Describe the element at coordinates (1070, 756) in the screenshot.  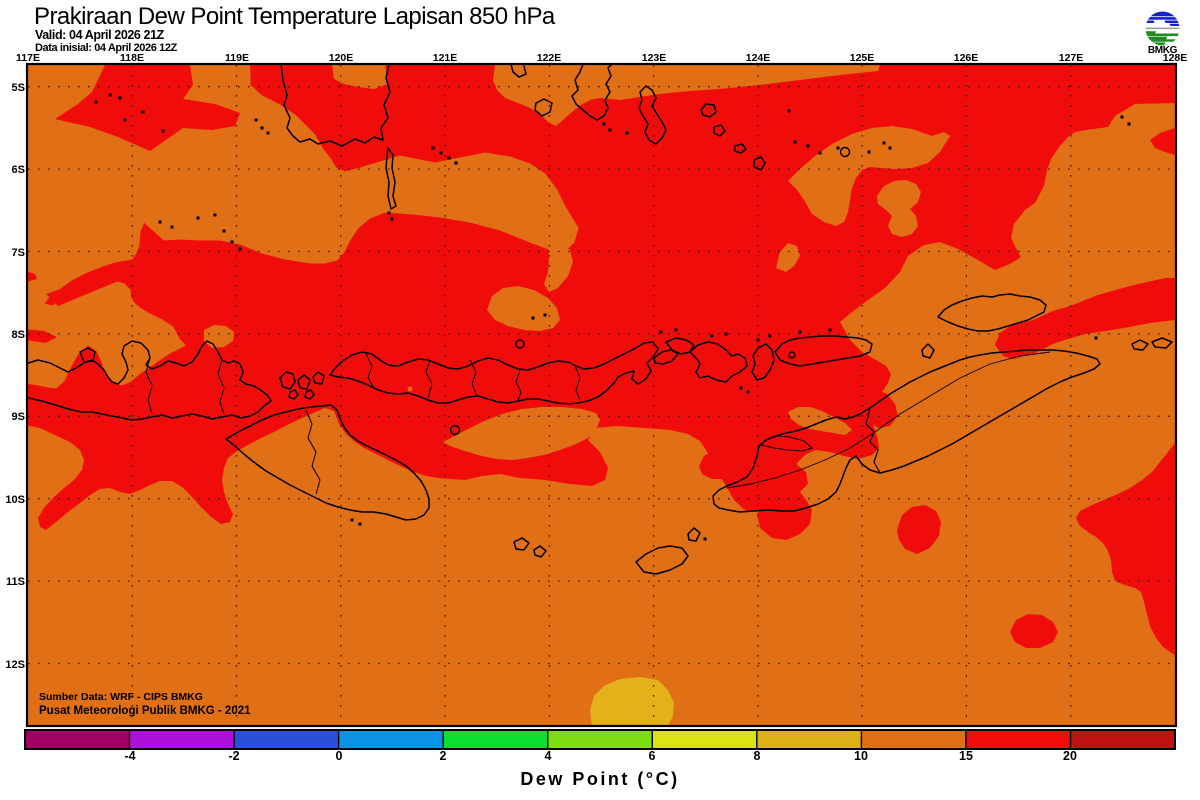
I see `svg-text: 20` at that location.